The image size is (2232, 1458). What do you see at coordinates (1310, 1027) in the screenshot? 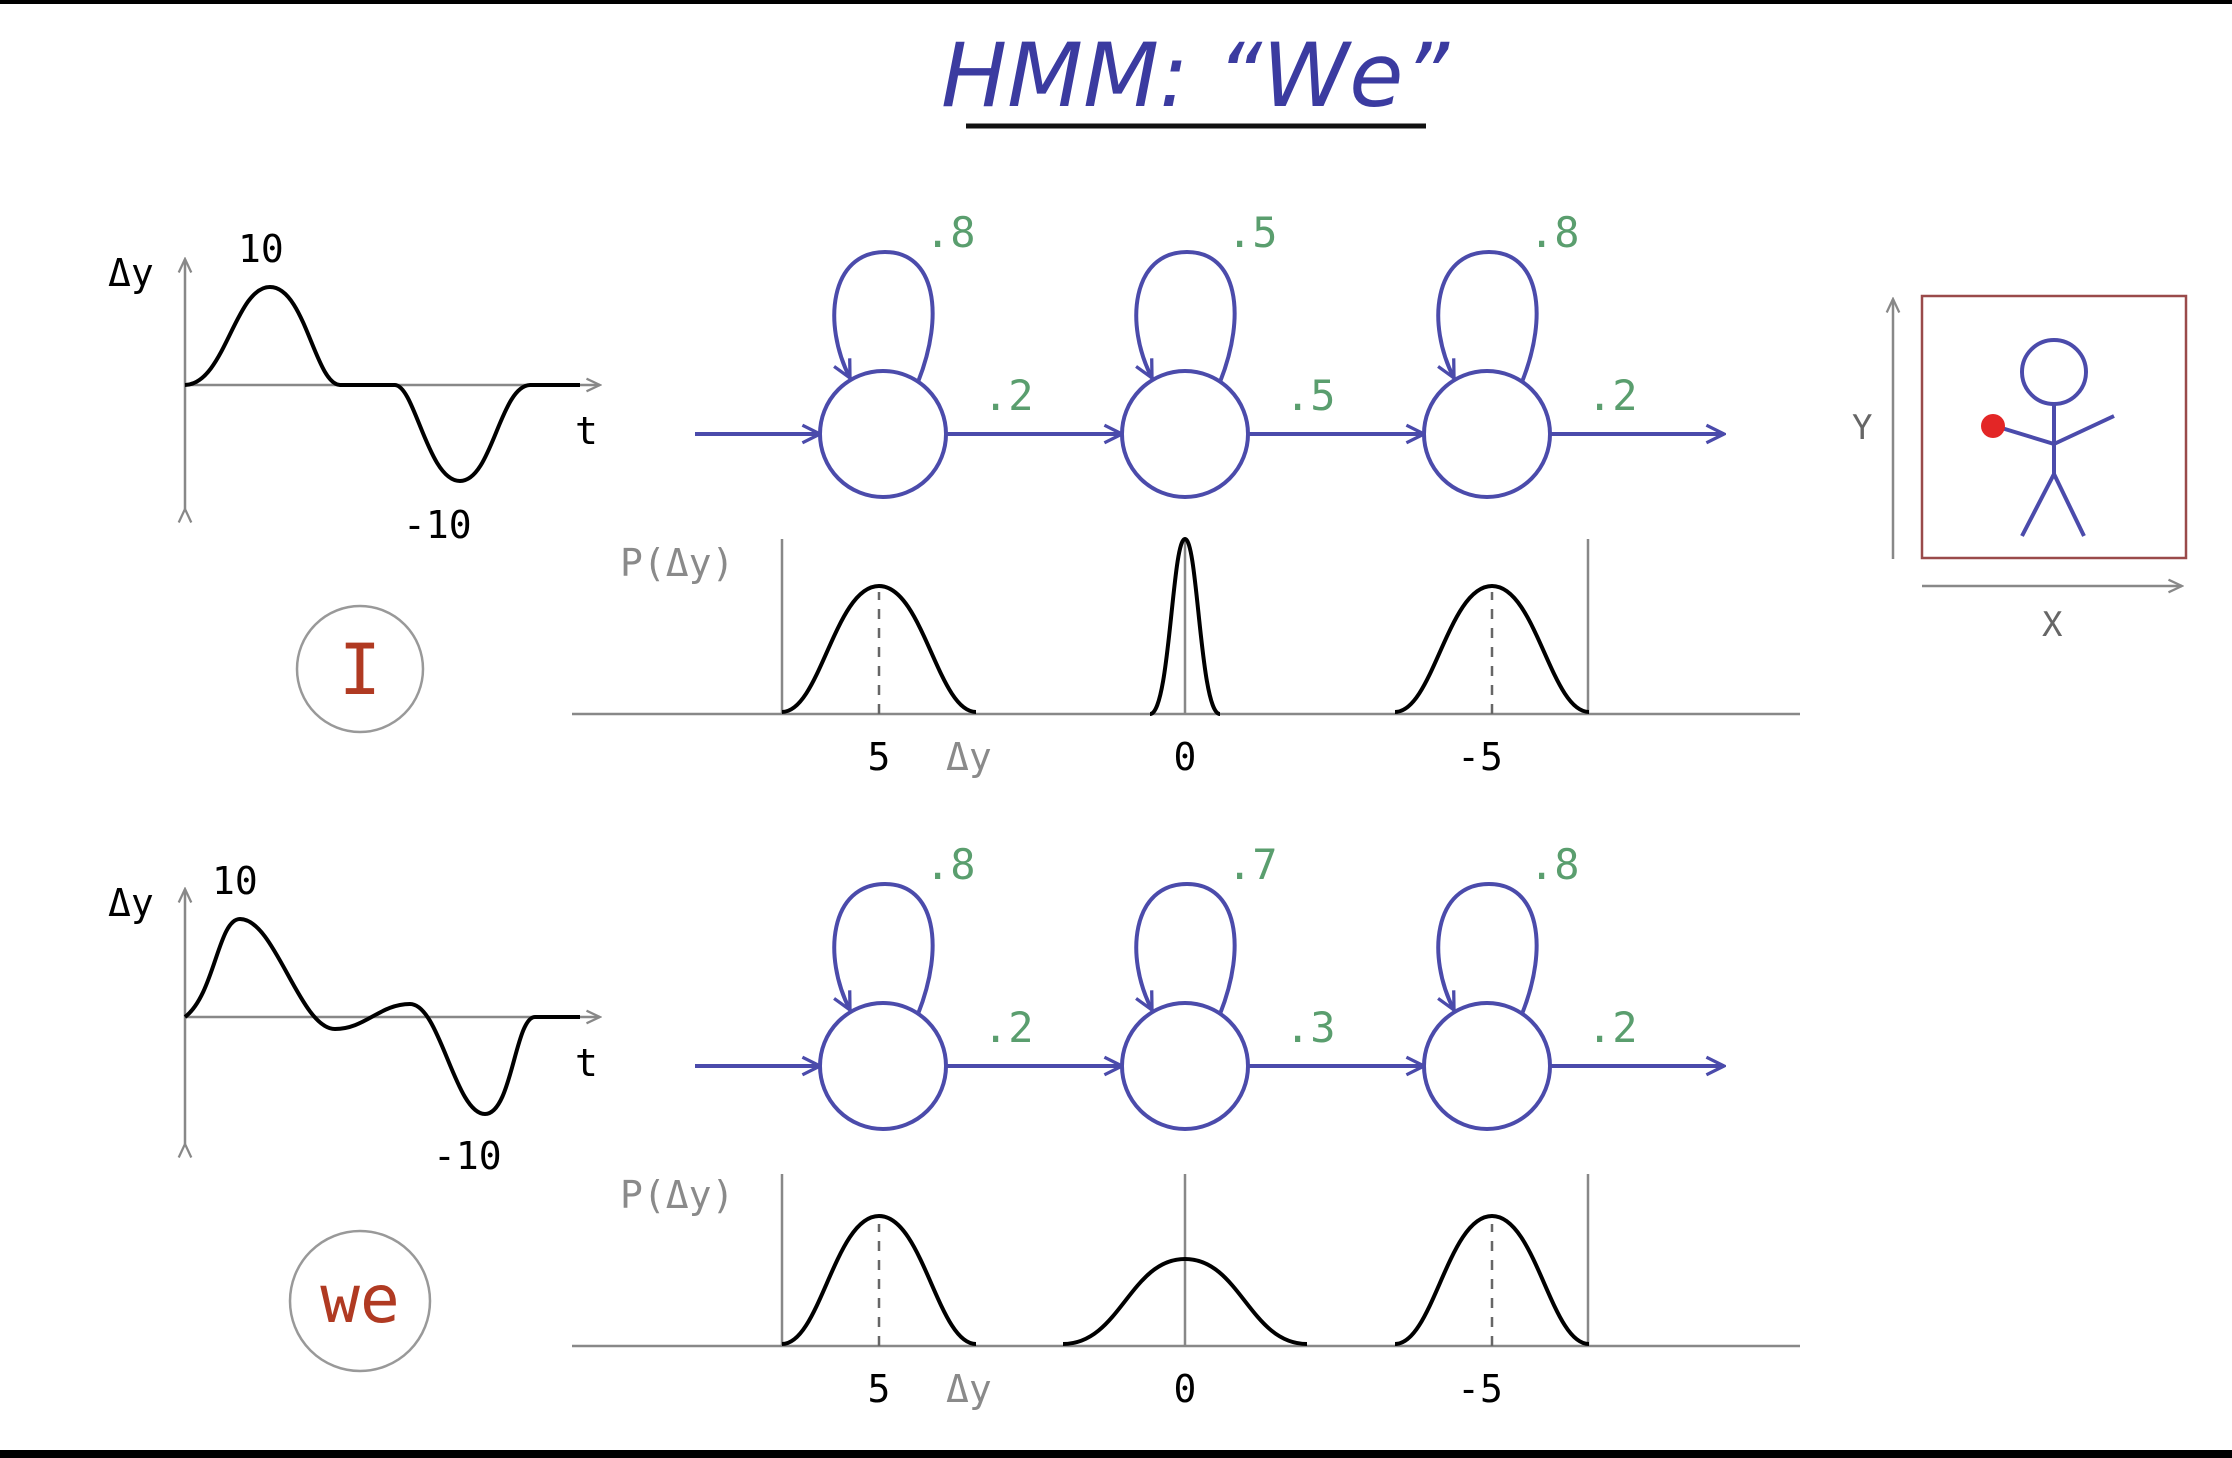
I see `trans-prob-2: .3` at bounding box center [1310, 1027].